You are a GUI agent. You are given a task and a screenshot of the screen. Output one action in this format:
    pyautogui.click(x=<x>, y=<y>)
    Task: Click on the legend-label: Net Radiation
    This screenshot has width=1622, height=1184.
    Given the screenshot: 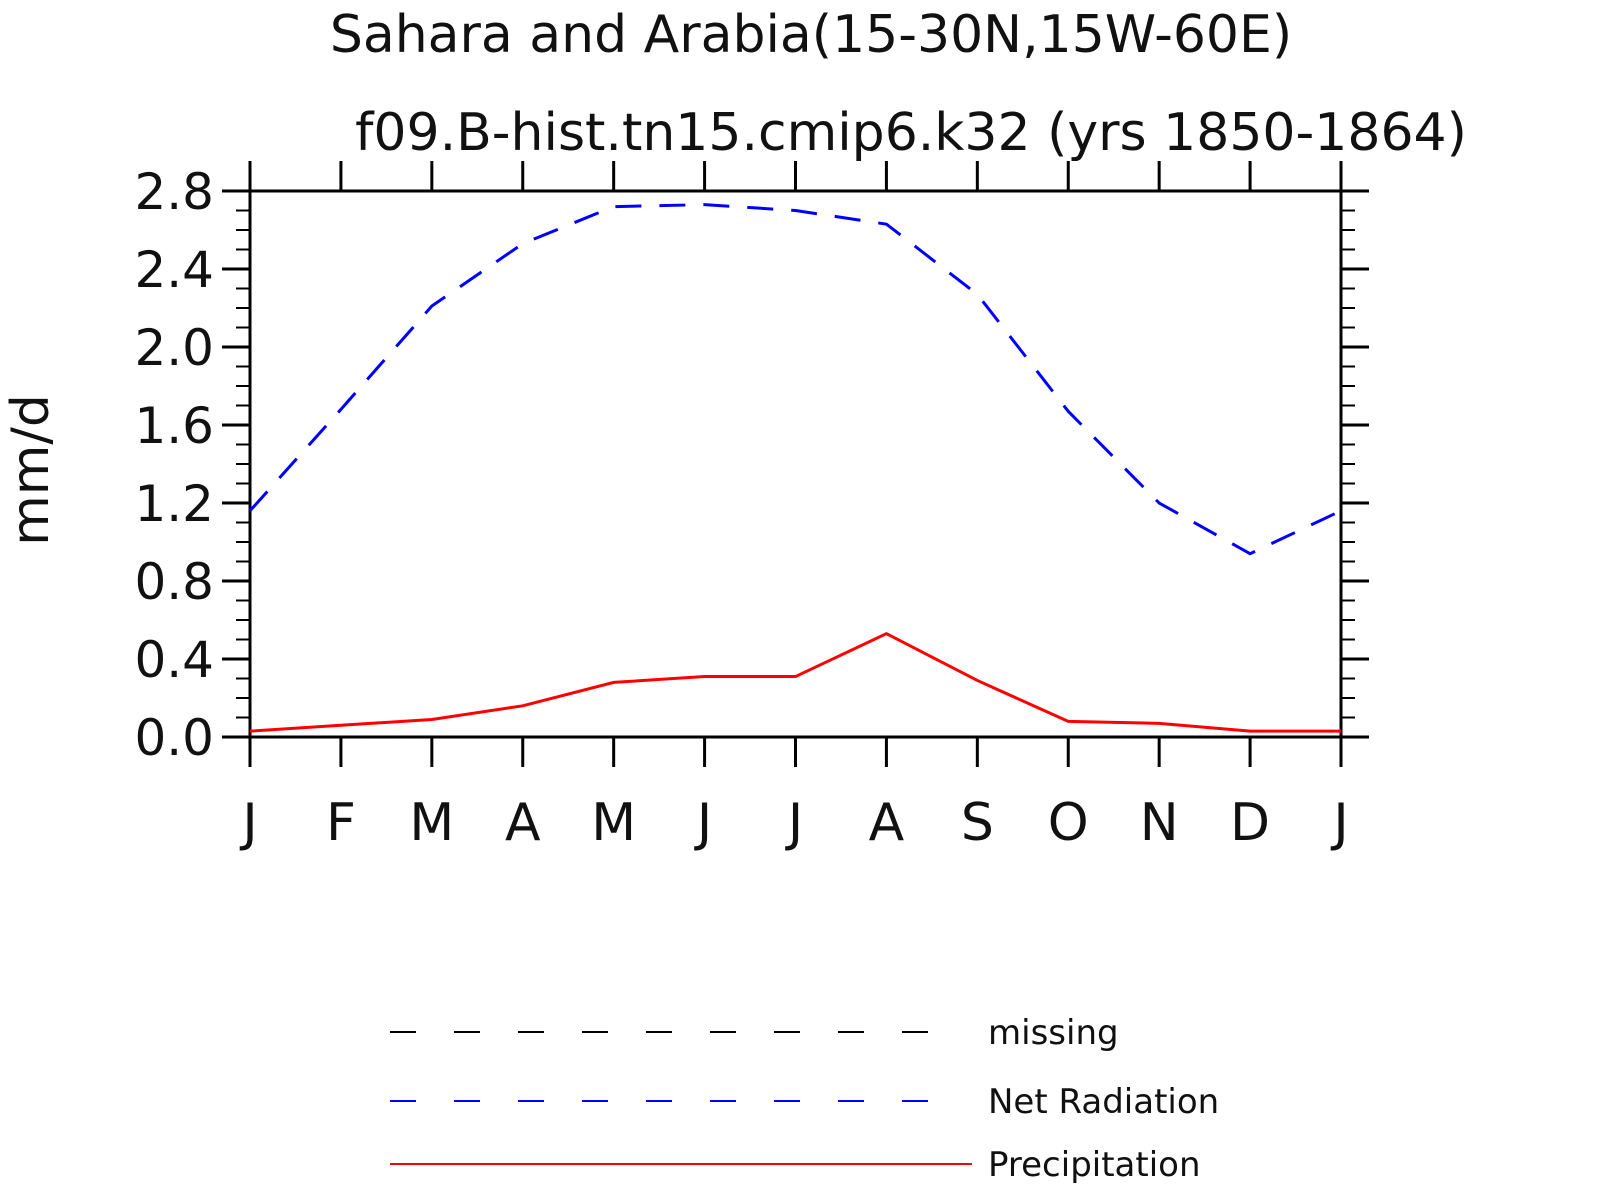 What is the action you would take?
    pyautogui.click(x=1103, y=1102)
    